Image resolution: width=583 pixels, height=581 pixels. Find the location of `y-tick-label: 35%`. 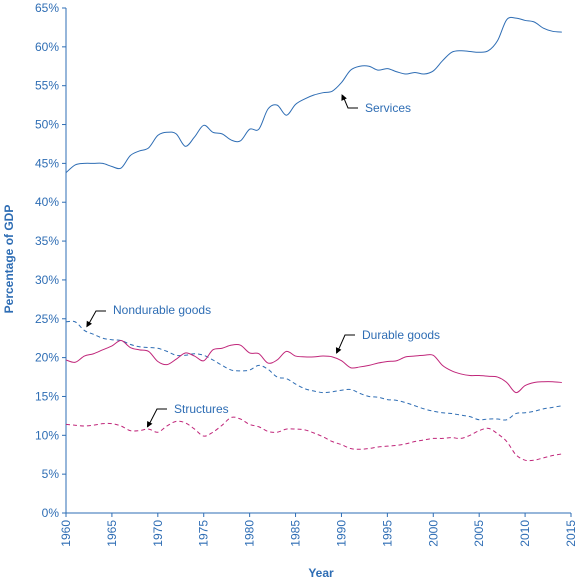

y-tick-label: 35% is located at coordinates (47, 241).